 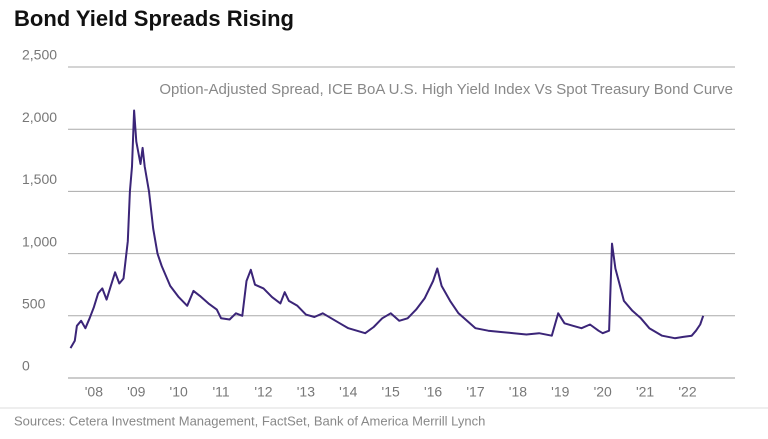 I want to click on y-tick-label: 0, so click(x=26, y=366).